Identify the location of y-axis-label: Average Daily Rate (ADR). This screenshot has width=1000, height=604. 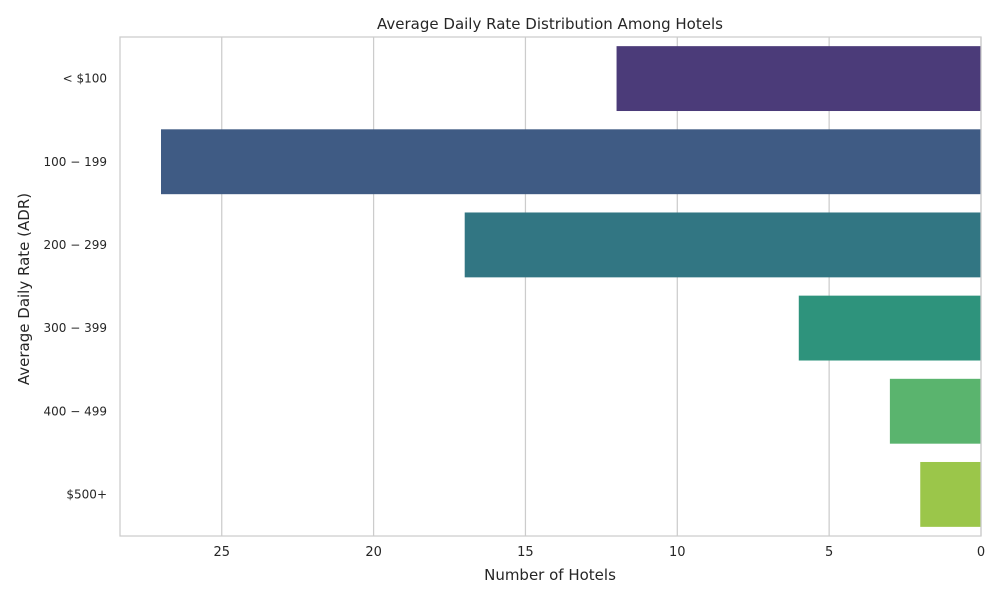
(24, 289).